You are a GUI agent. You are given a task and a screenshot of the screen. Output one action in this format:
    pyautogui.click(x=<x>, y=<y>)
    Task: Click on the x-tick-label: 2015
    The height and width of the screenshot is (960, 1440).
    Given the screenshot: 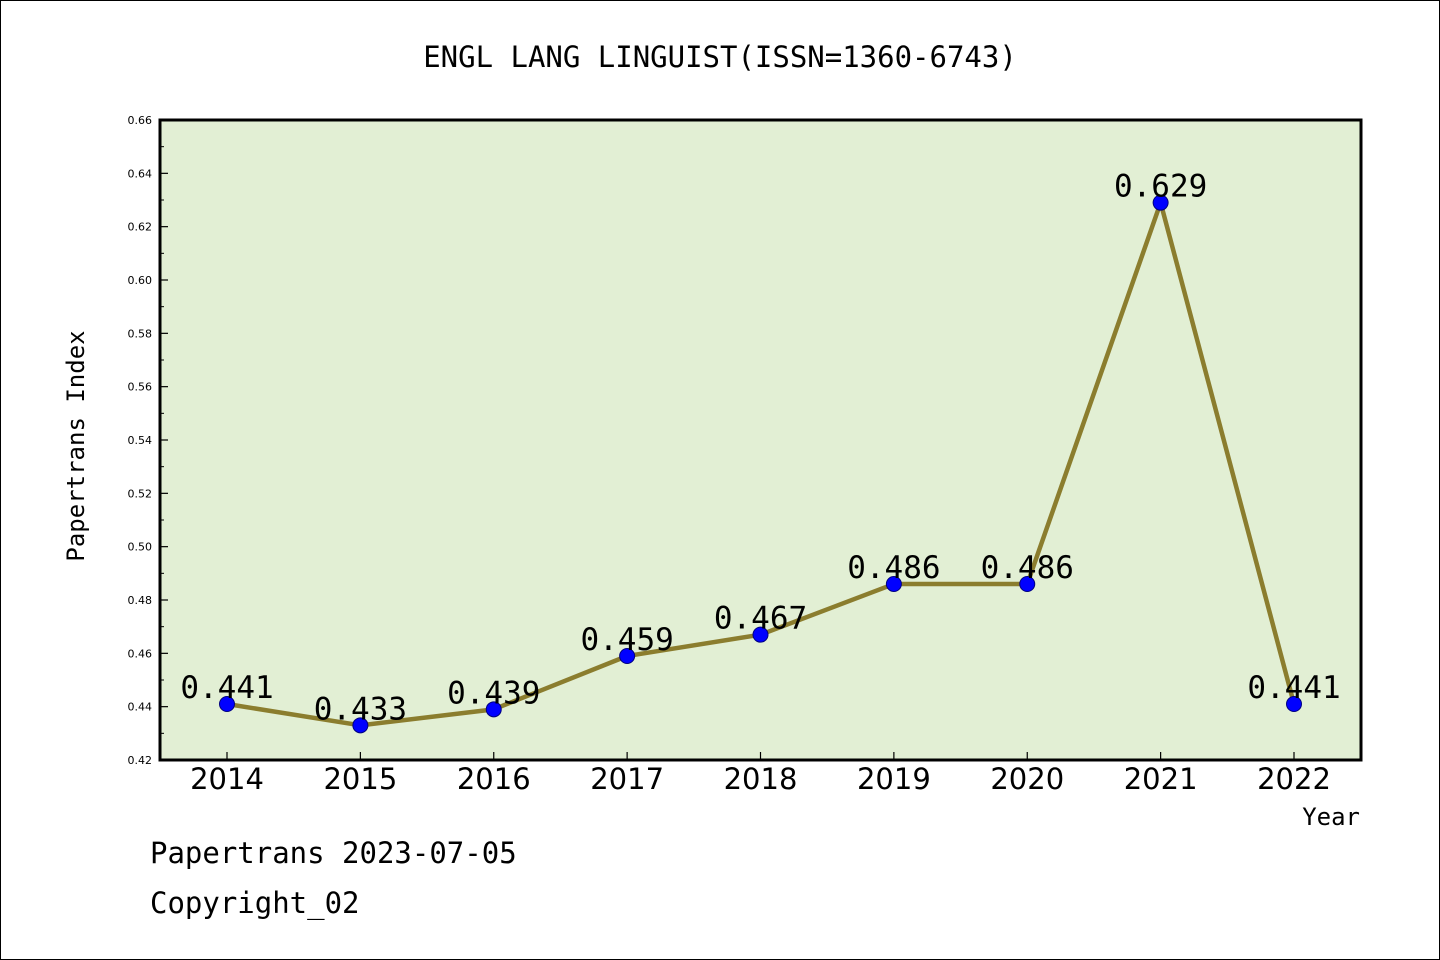 What is the action you would take?
    pyautogui.click(x=360, y=779)
    